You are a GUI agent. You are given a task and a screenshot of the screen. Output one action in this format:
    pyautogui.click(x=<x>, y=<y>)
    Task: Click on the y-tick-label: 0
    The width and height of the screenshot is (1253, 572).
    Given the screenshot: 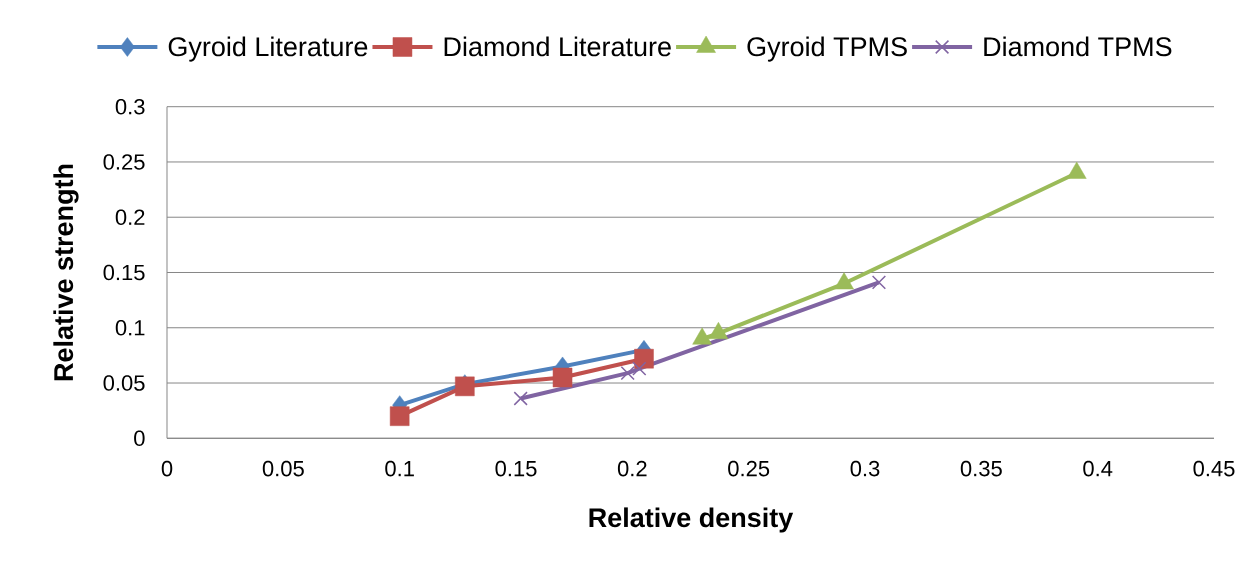 What is the action you would take?
    pyautogui.click(x=139, y=438)
    